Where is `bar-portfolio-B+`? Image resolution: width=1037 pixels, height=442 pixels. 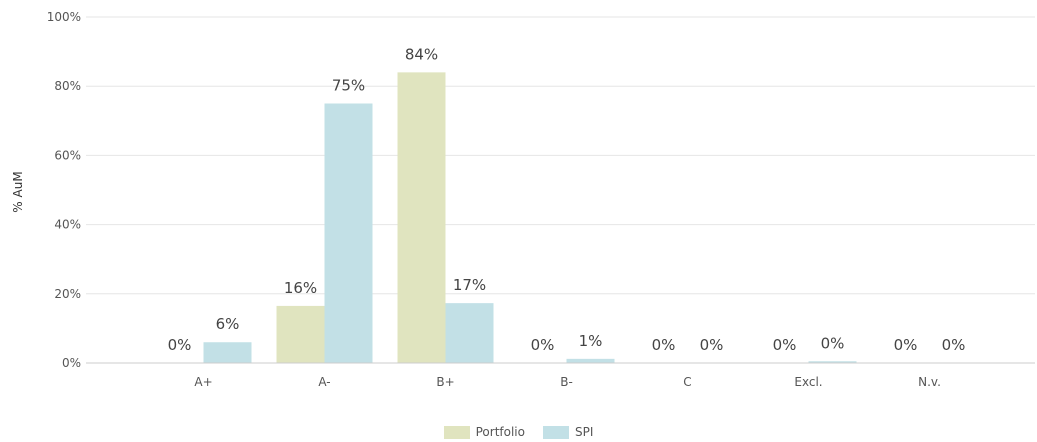 bar-portfolio-B+ is located at coordinates (421, 218).